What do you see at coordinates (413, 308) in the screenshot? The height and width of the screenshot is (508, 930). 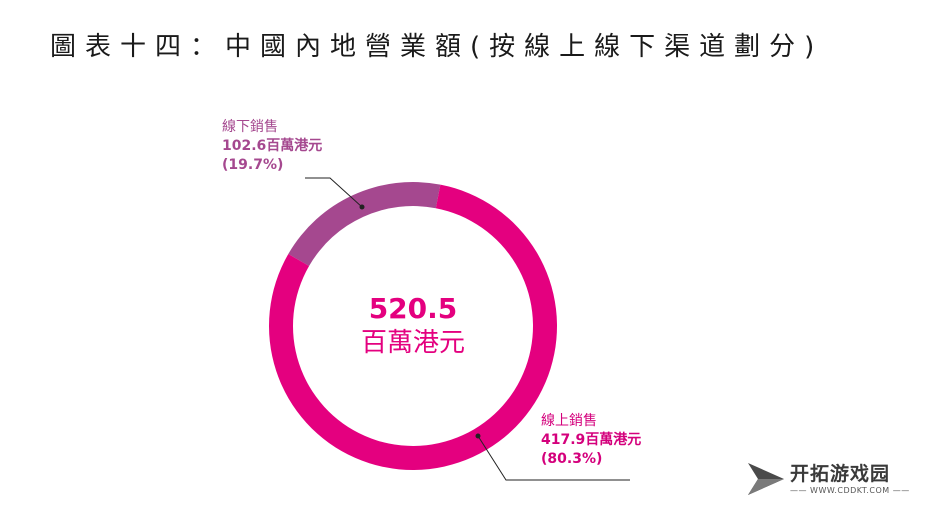 I see `total-value: 520.5` at bounding box center [413, 308].